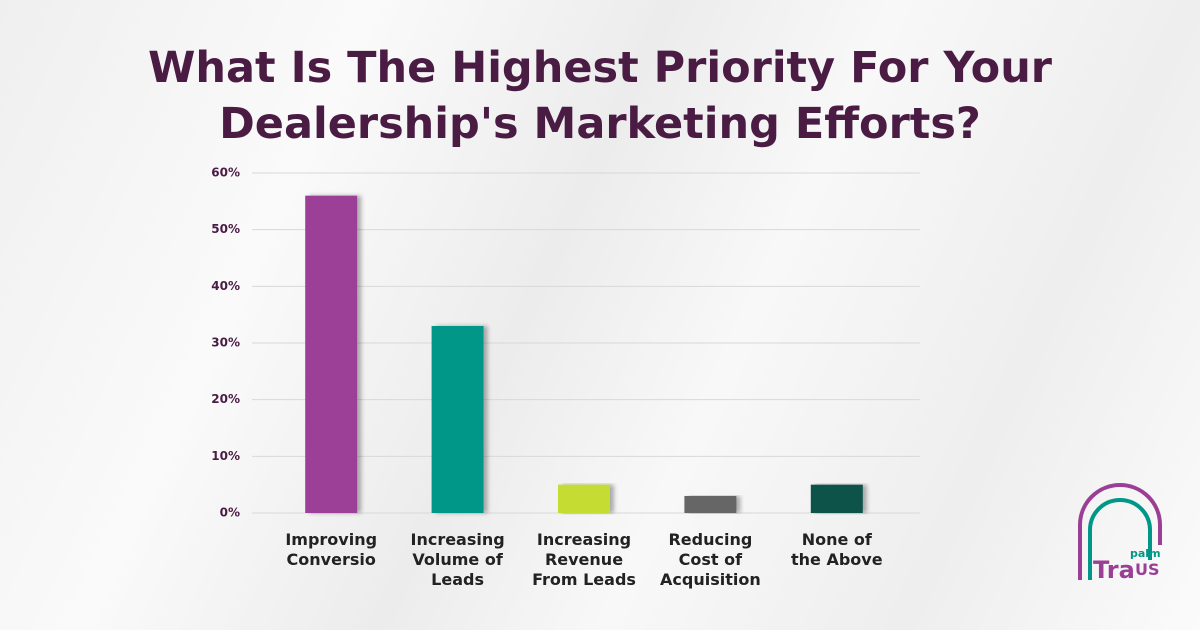 The width and height of the screenshot is (1200, 630). I want to click on x-tick-label: Increasing Volume of Leads, so click(457, 559).